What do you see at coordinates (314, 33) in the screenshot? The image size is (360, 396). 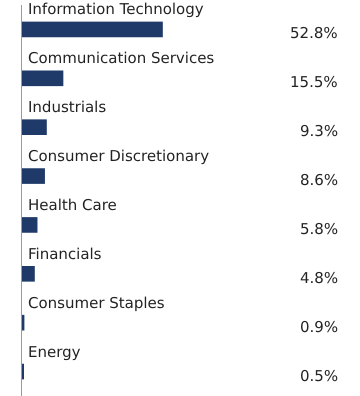 I see `data-label: 52.8%` at bounding box center [314, 33].